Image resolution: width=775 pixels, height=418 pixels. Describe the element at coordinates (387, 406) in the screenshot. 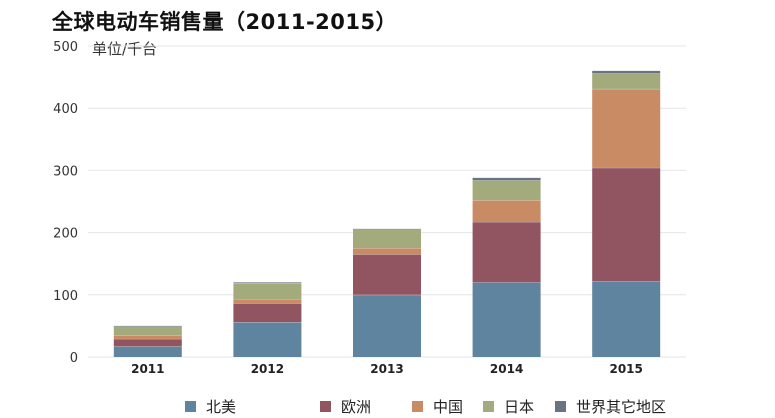

I see `legend: 北美 欧洲 中国 日本 世界其它地区` at that location.